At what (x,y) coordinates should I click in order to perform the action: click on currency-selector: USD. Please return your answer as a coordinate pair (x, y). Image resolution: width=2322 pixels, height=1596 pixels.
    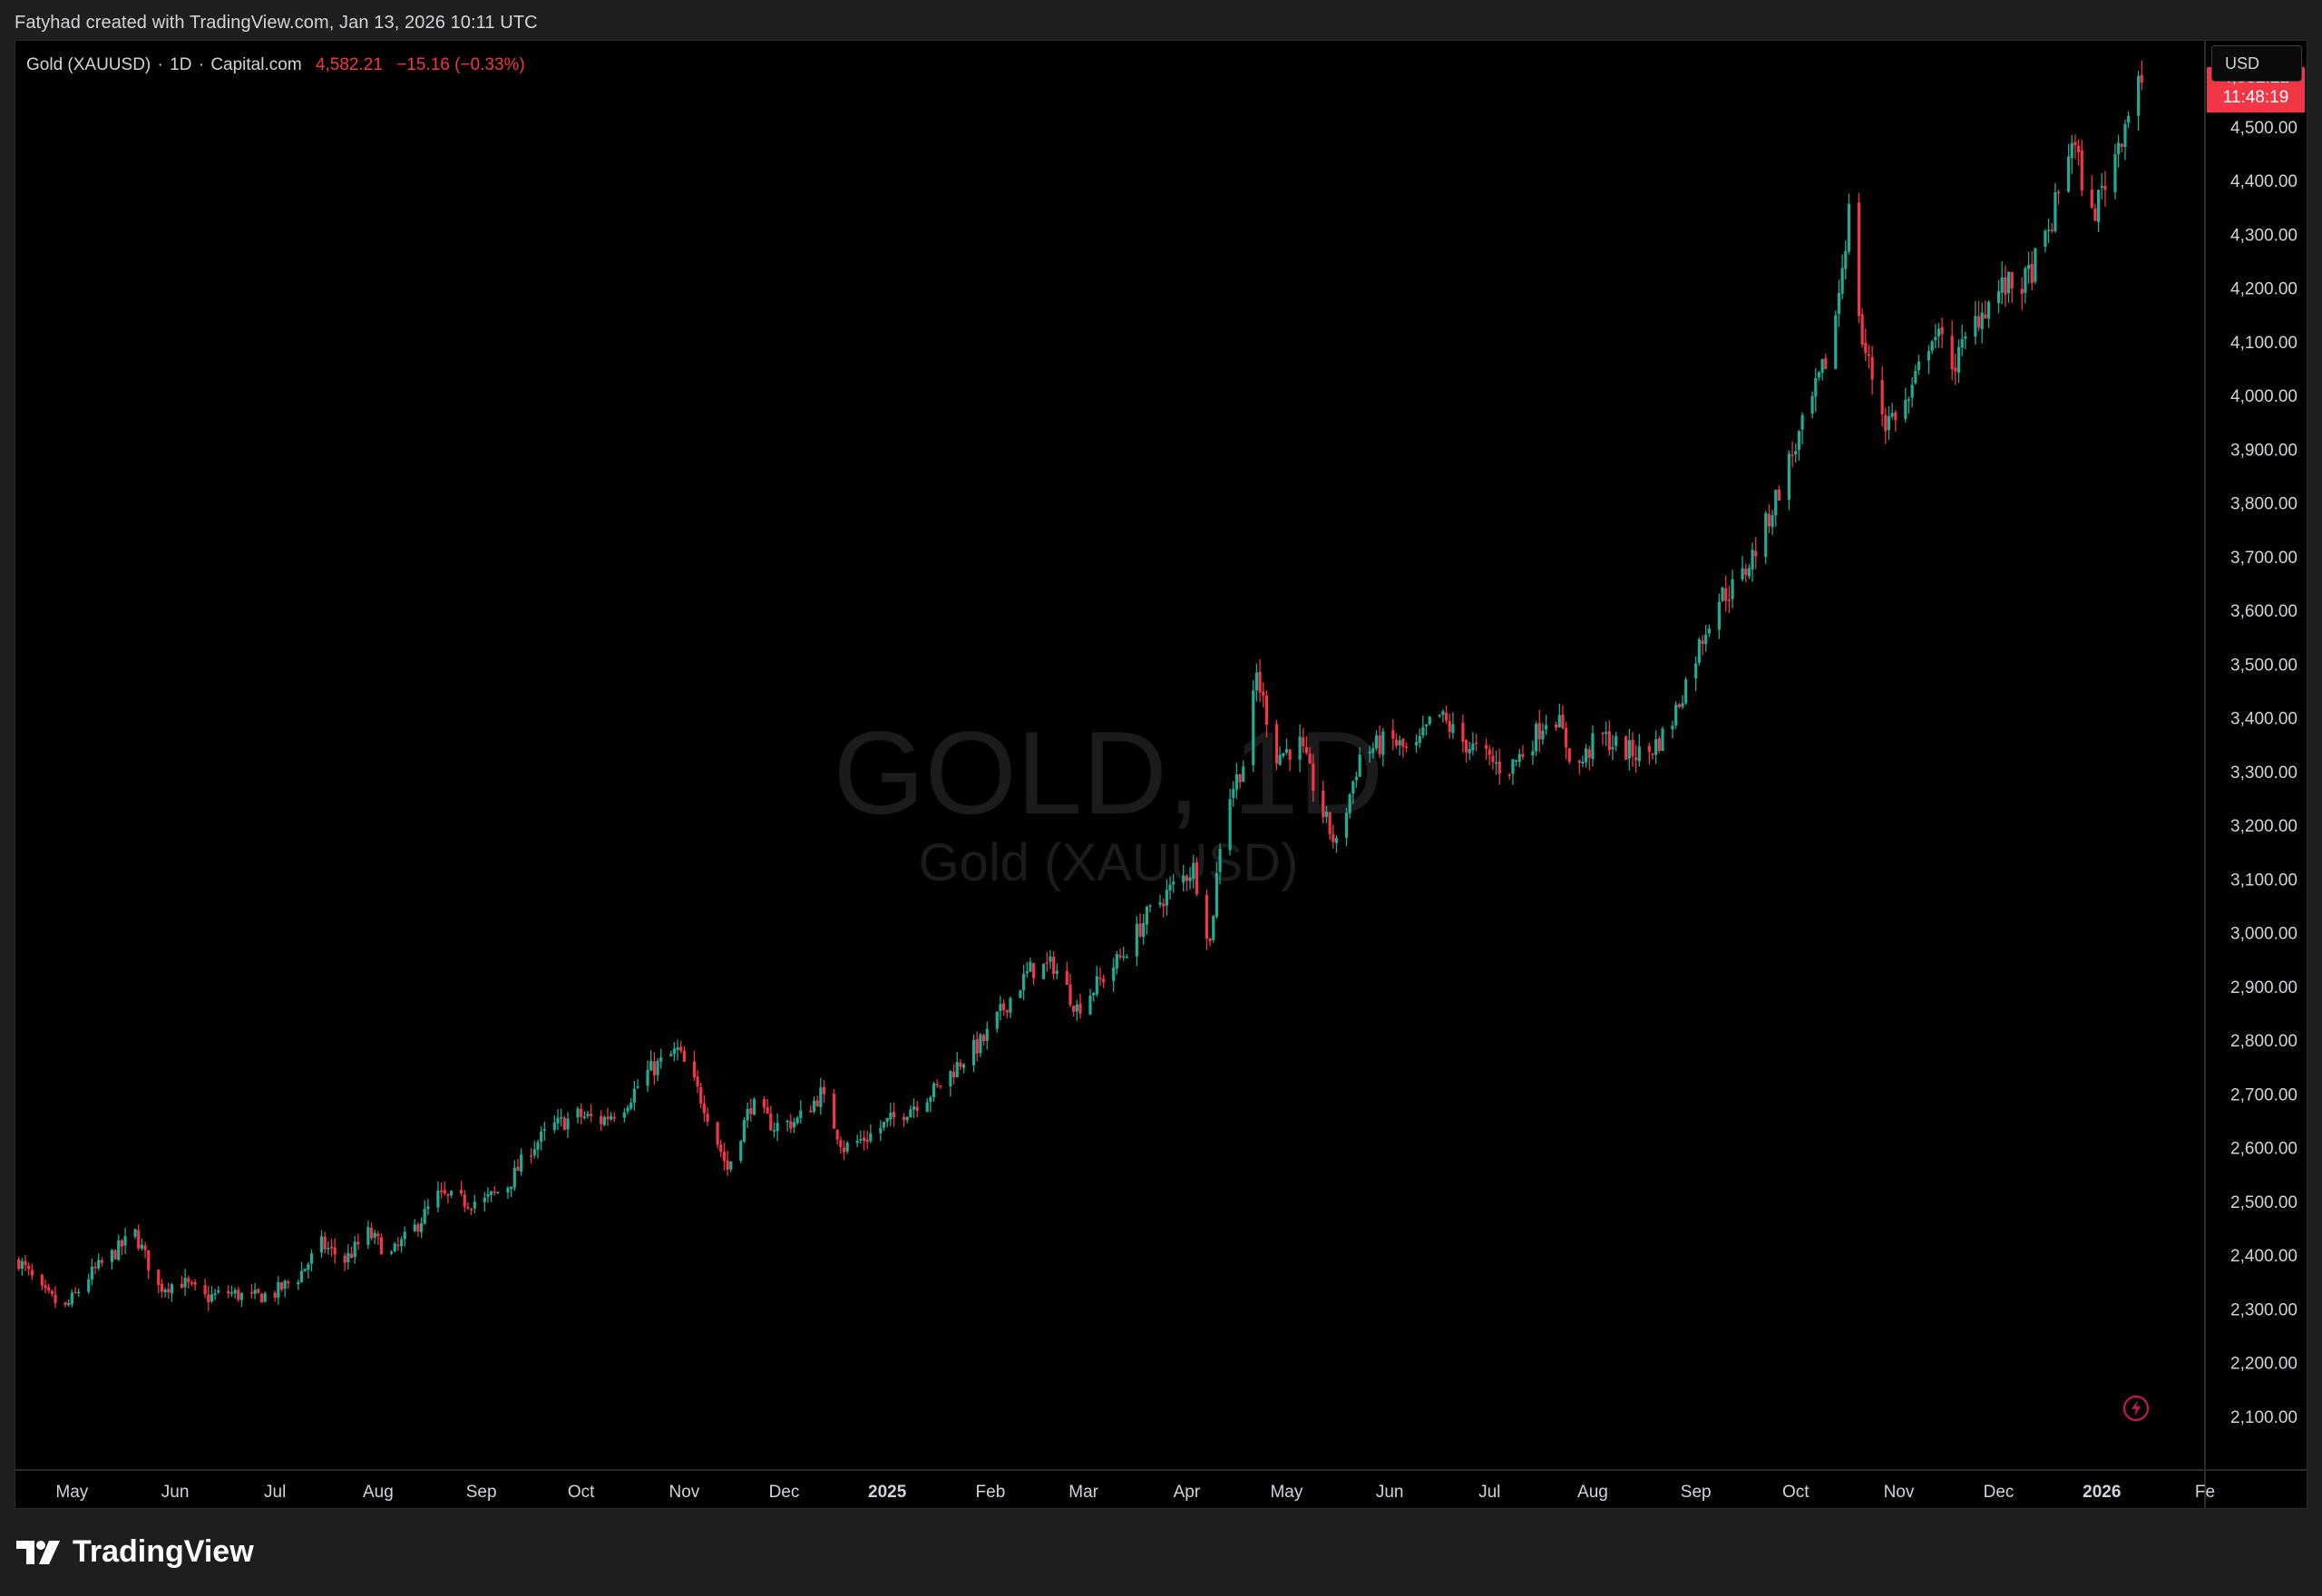
    Looking at the image, I should click on (2256, 63).